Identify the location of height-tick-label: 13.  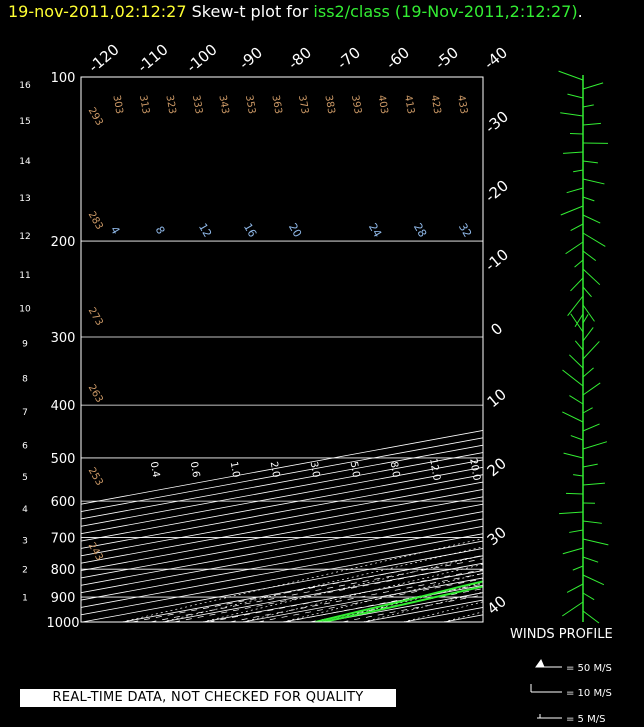
(24, 199).